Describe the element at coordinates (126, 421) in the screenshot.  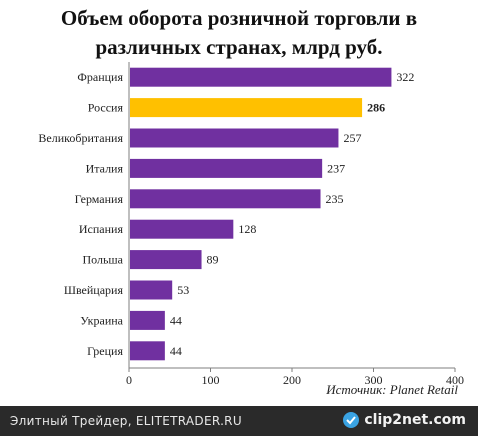
I see `footer-text: Элитный Трейдер, ELITETRADER.RU` at that location.